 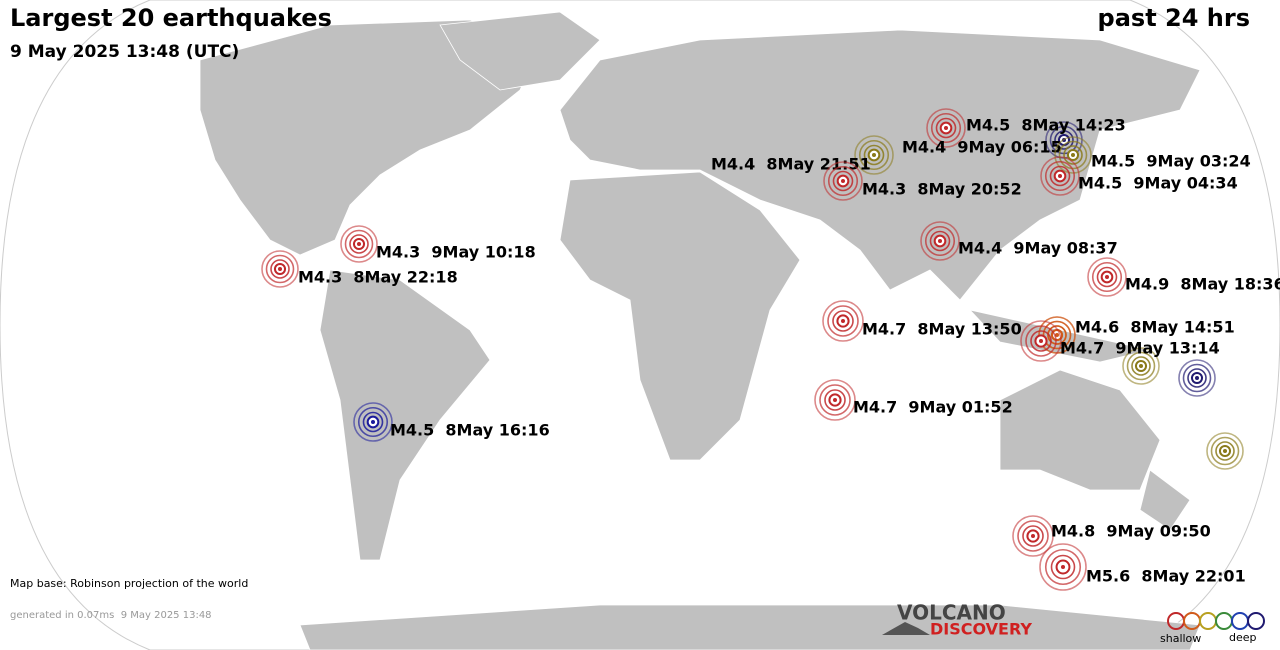 What do you see at coordinates (1174, 18) in the screenshot?
I see `period: past 24 hrs` at bounding box center [1174, 18].